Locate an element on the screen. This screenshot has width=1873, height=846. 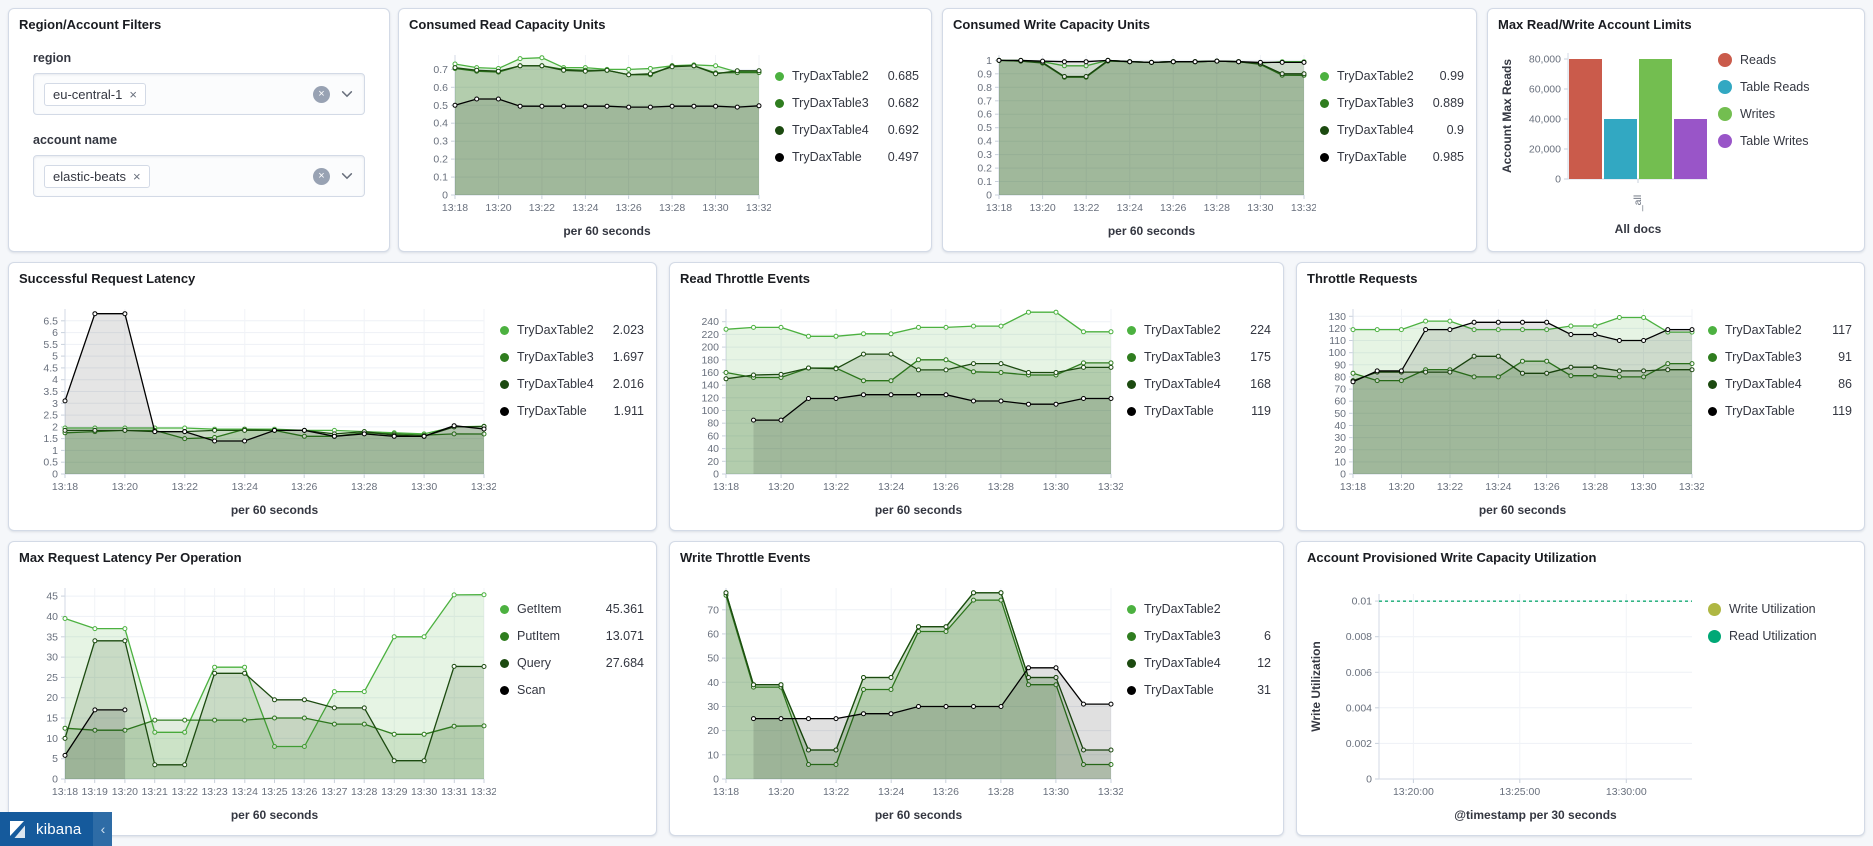
legend-item: TryDaxTable 31 is located at coordinates (1199, 690).